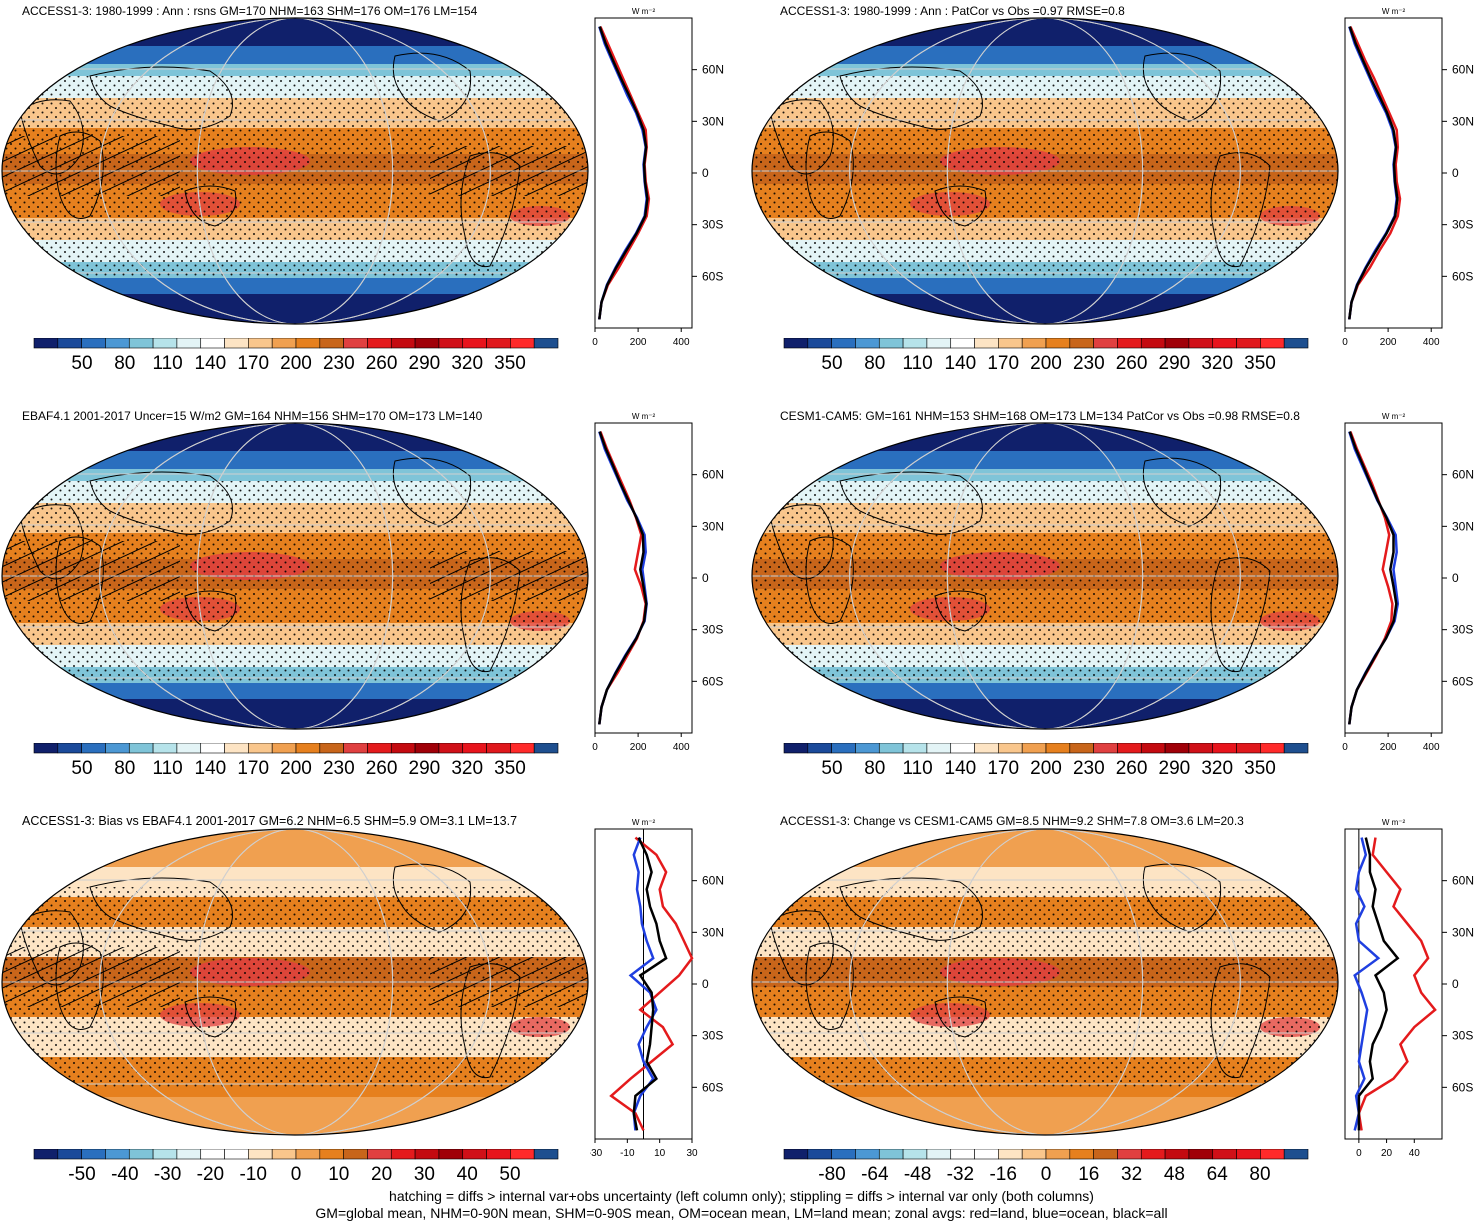 Image resolution: width=1483 pixels, height=1221 pixels. Describe the element at coordinates (91, 571) in the screenshot. I see `hatching` at that location.